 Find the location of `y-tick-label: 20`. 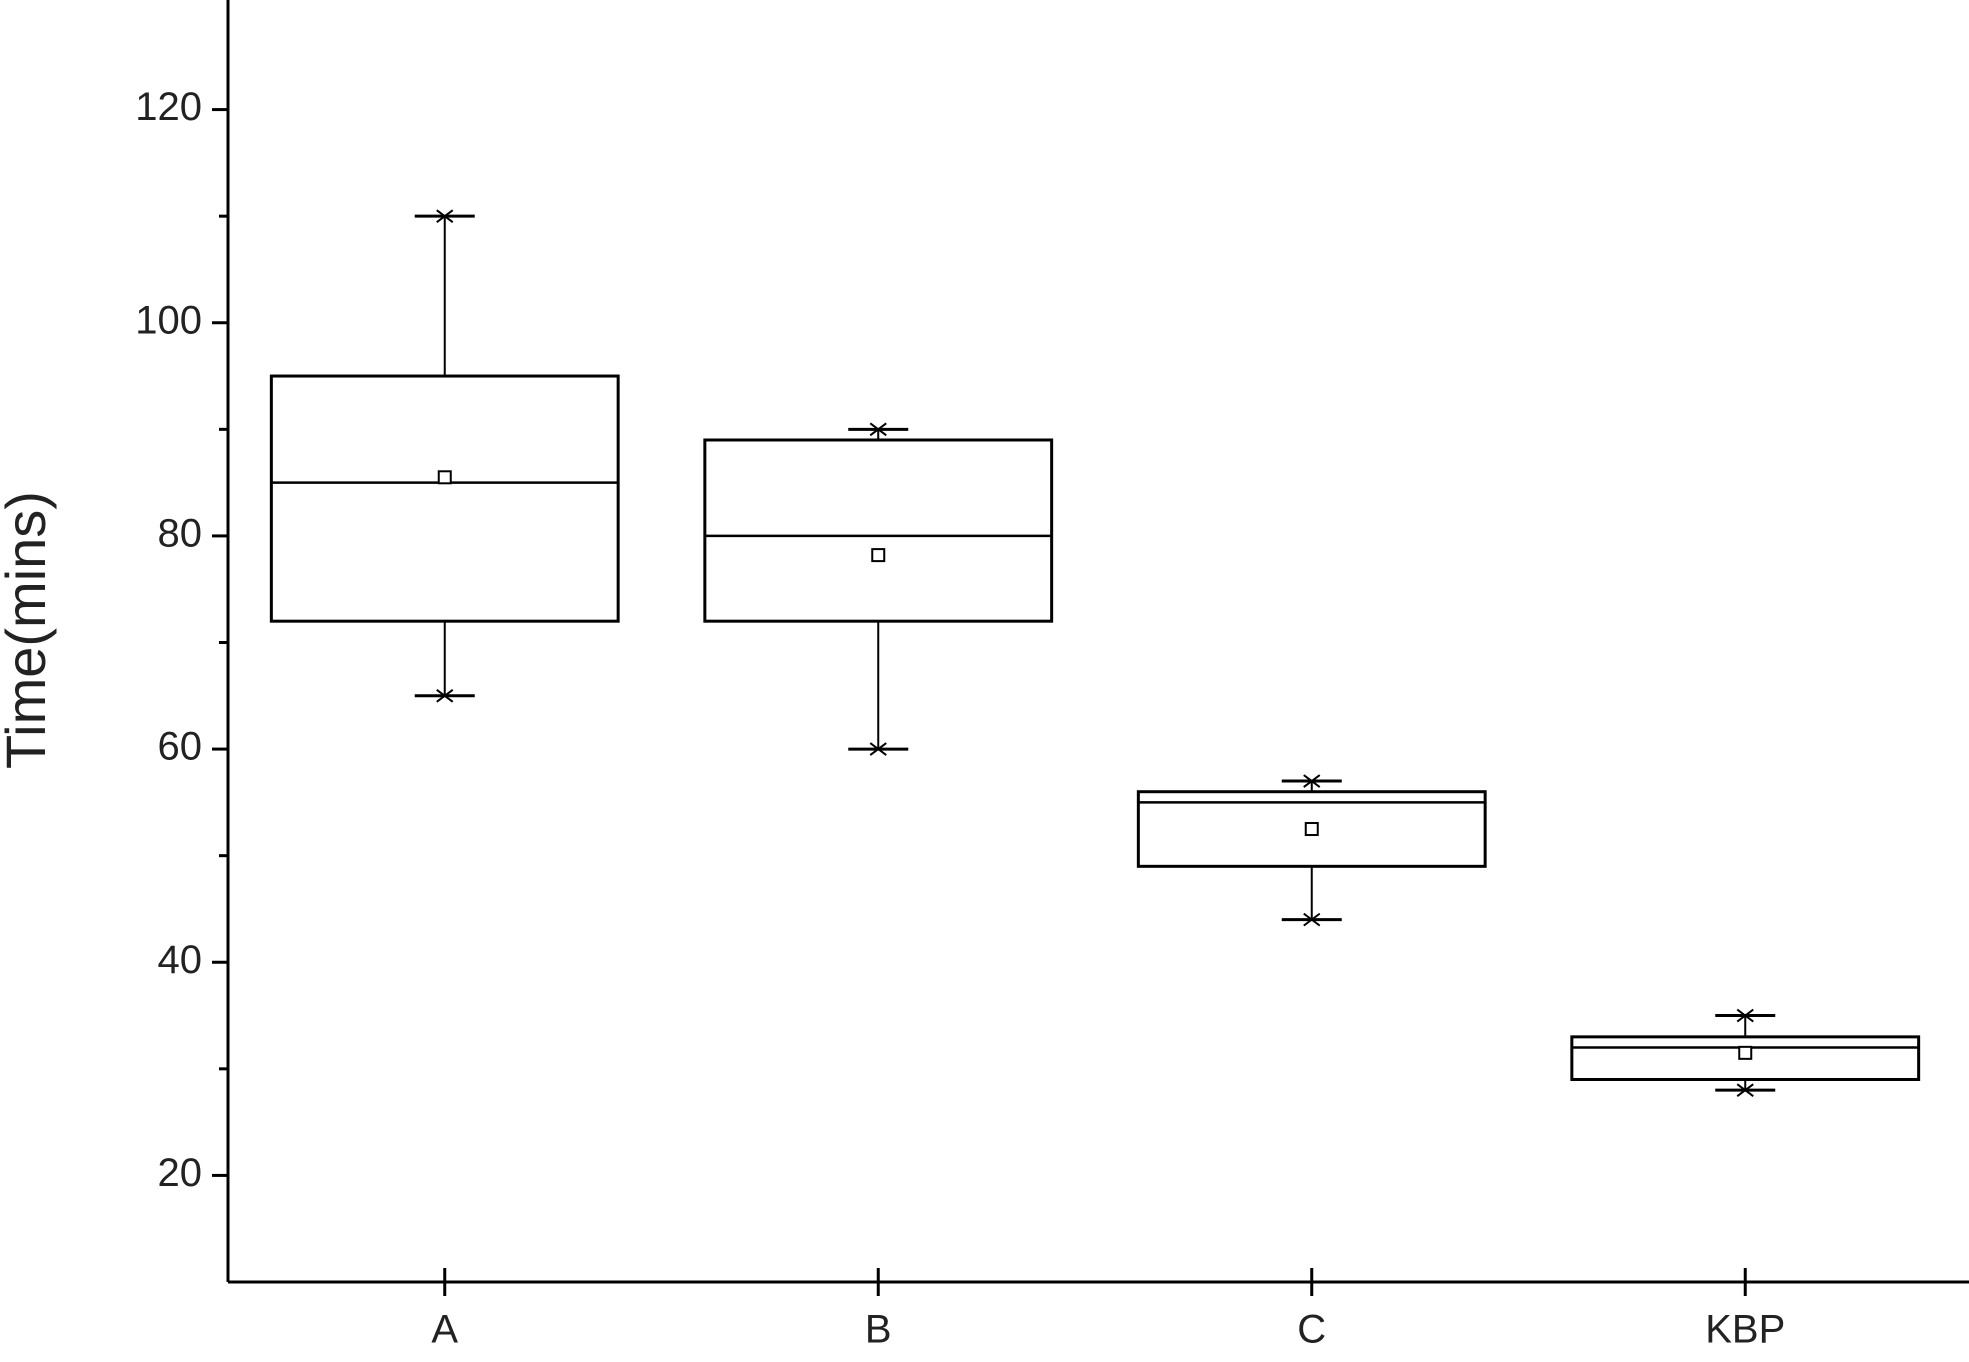

y-tick-label: 20 is located at coordinates (180, 1173).